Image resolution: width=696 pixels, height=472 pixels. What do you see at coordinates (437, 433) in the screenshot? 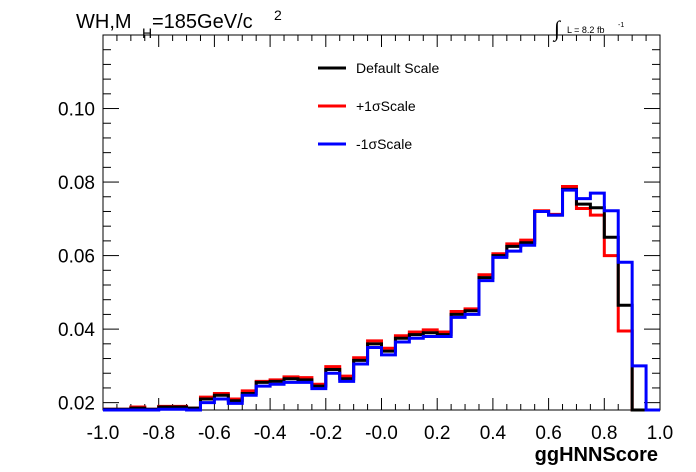
I see `x-tick-label: 0.2` at bounding box center [437, 433].